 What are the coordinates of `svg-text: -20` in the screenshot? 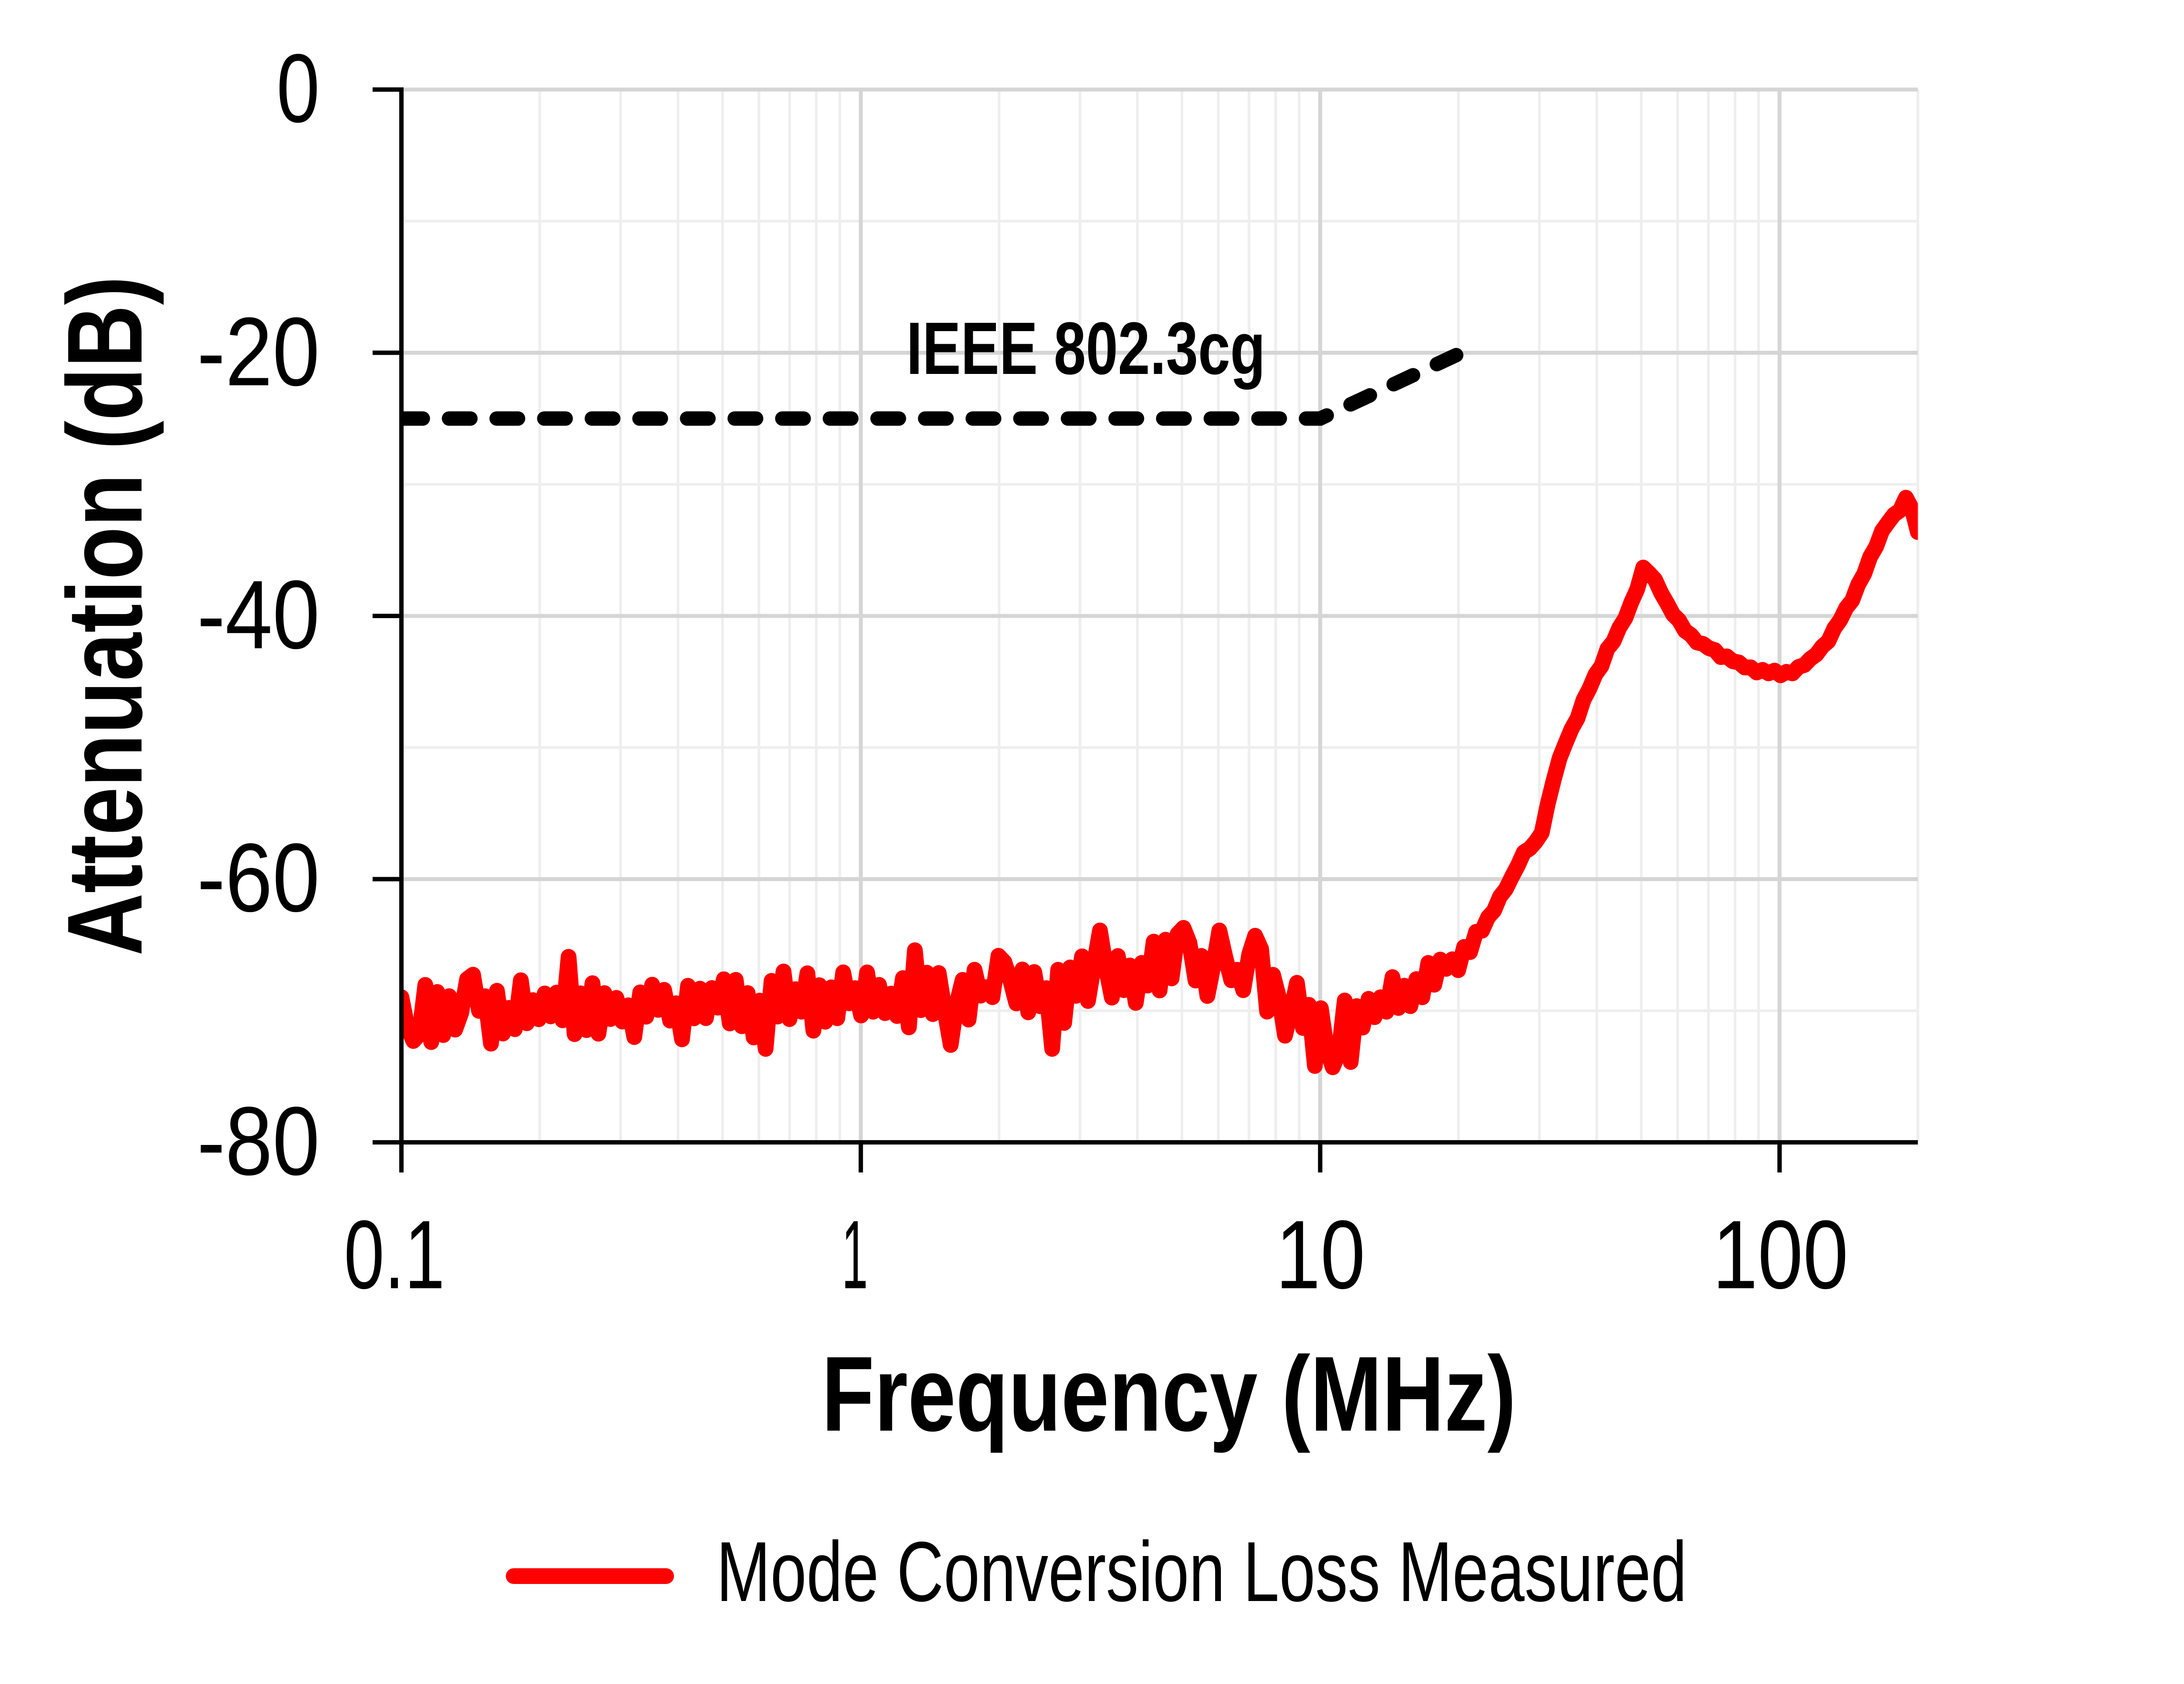 It's located at (258, 351).